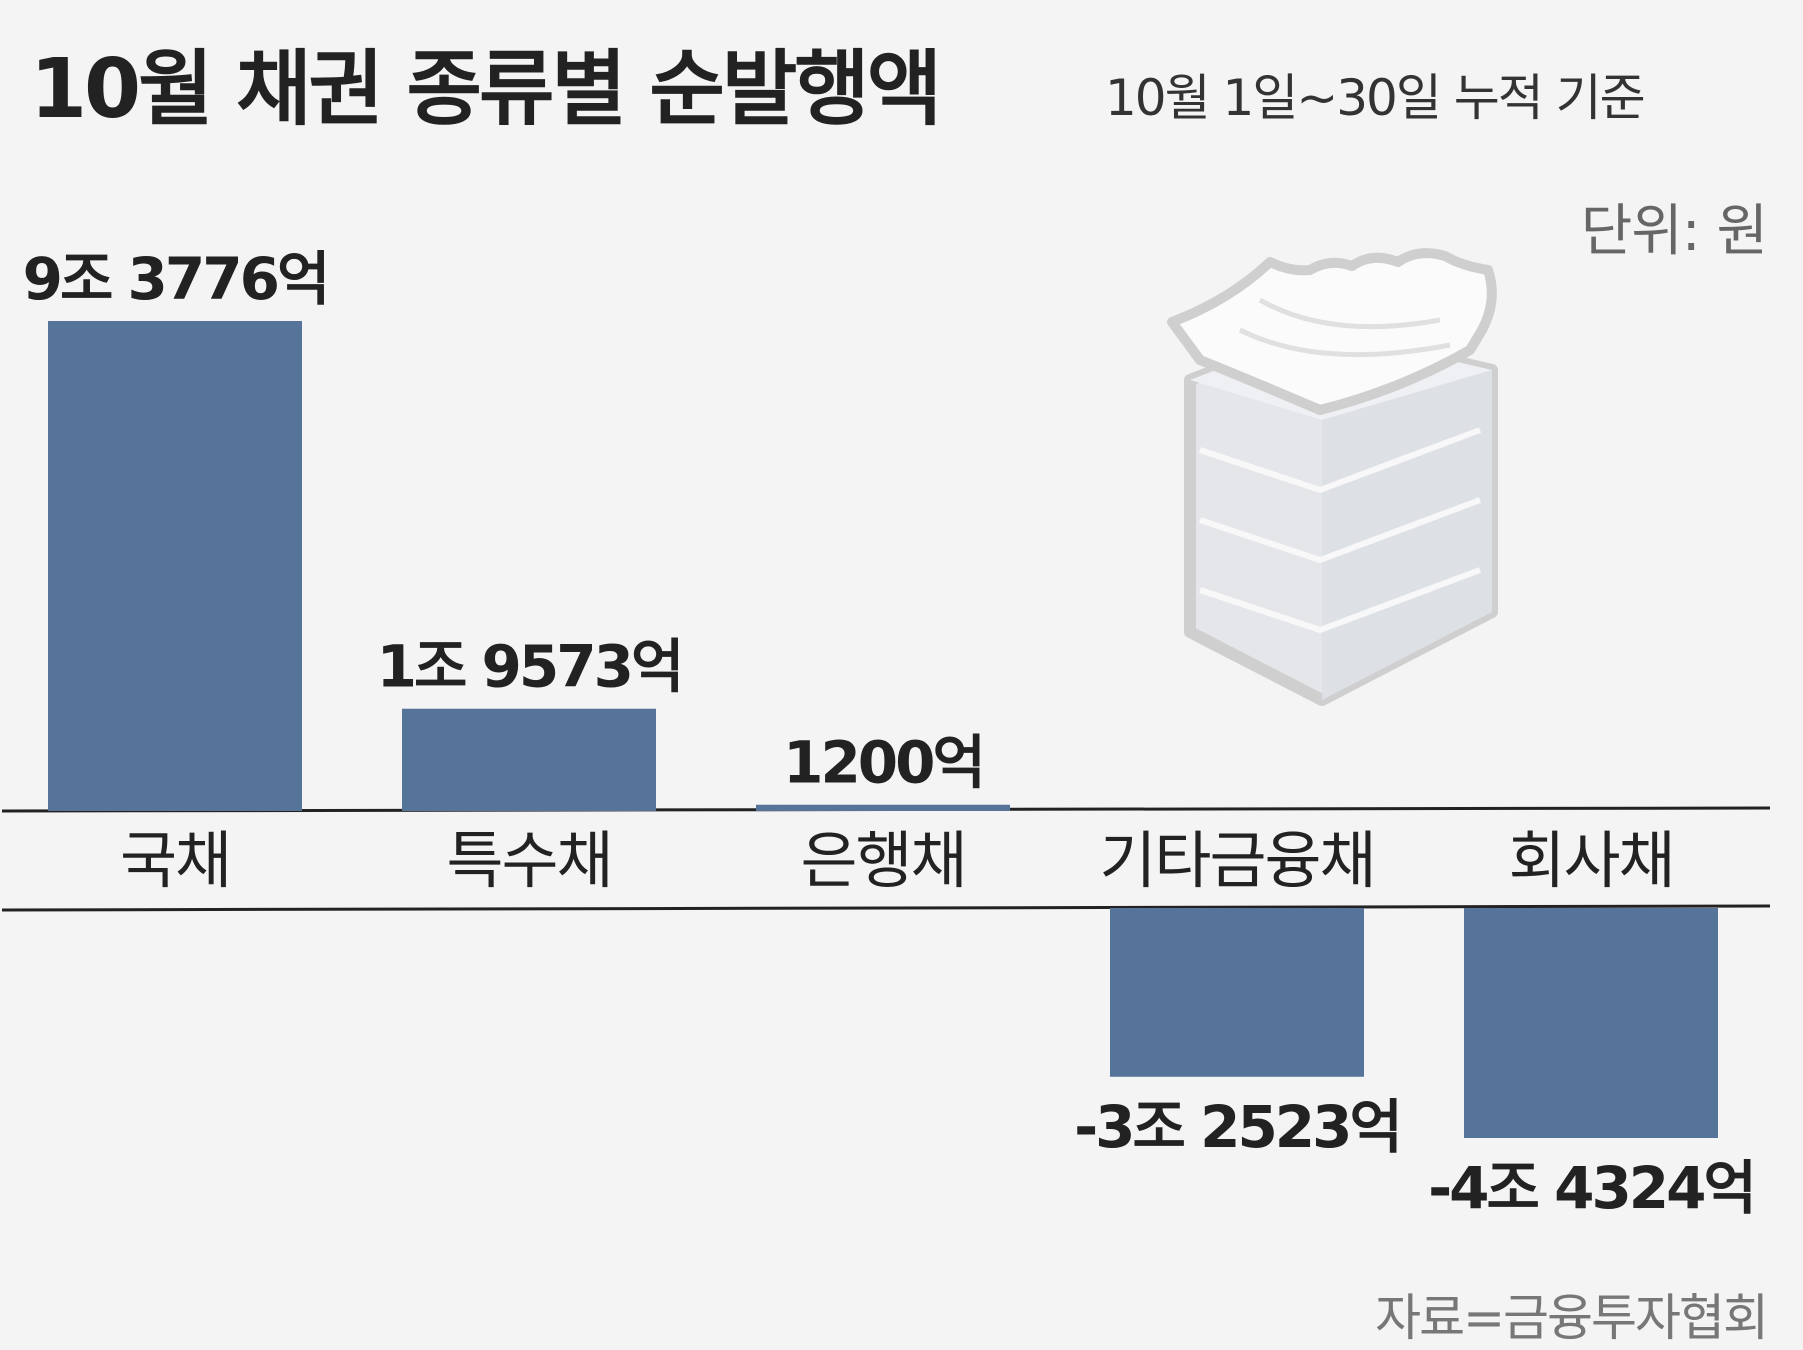 Image resolution: width=1803 pixels, height=1350 pixels. What do you see at coordinates (886, 908) in the screenshot?
I see `category-band-bottom-line` at bounding box center [886, 908].